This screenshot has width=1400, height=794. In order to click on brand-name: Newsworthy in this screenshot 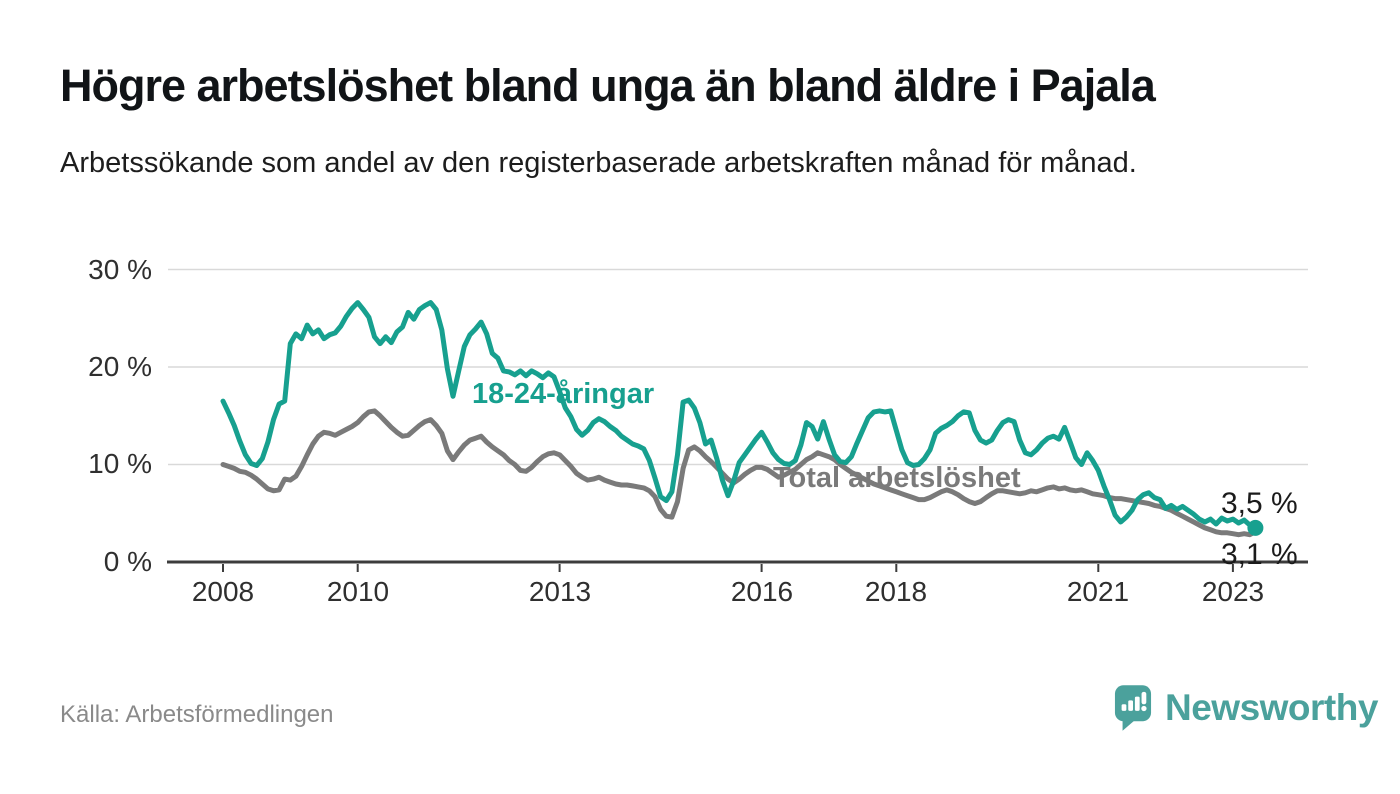, I will do `click(1271, 707)`.